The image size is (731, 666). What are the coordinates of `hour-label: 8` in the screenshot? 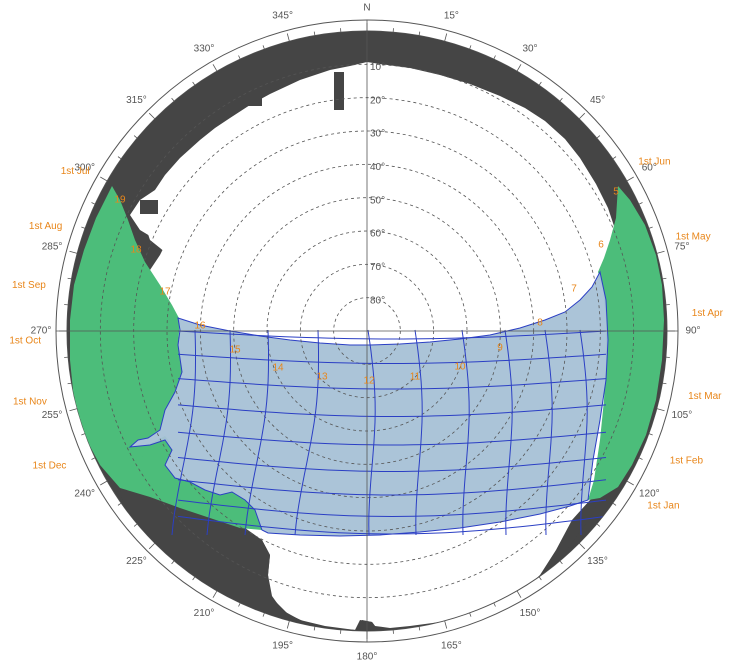 It's located at (540, 323).